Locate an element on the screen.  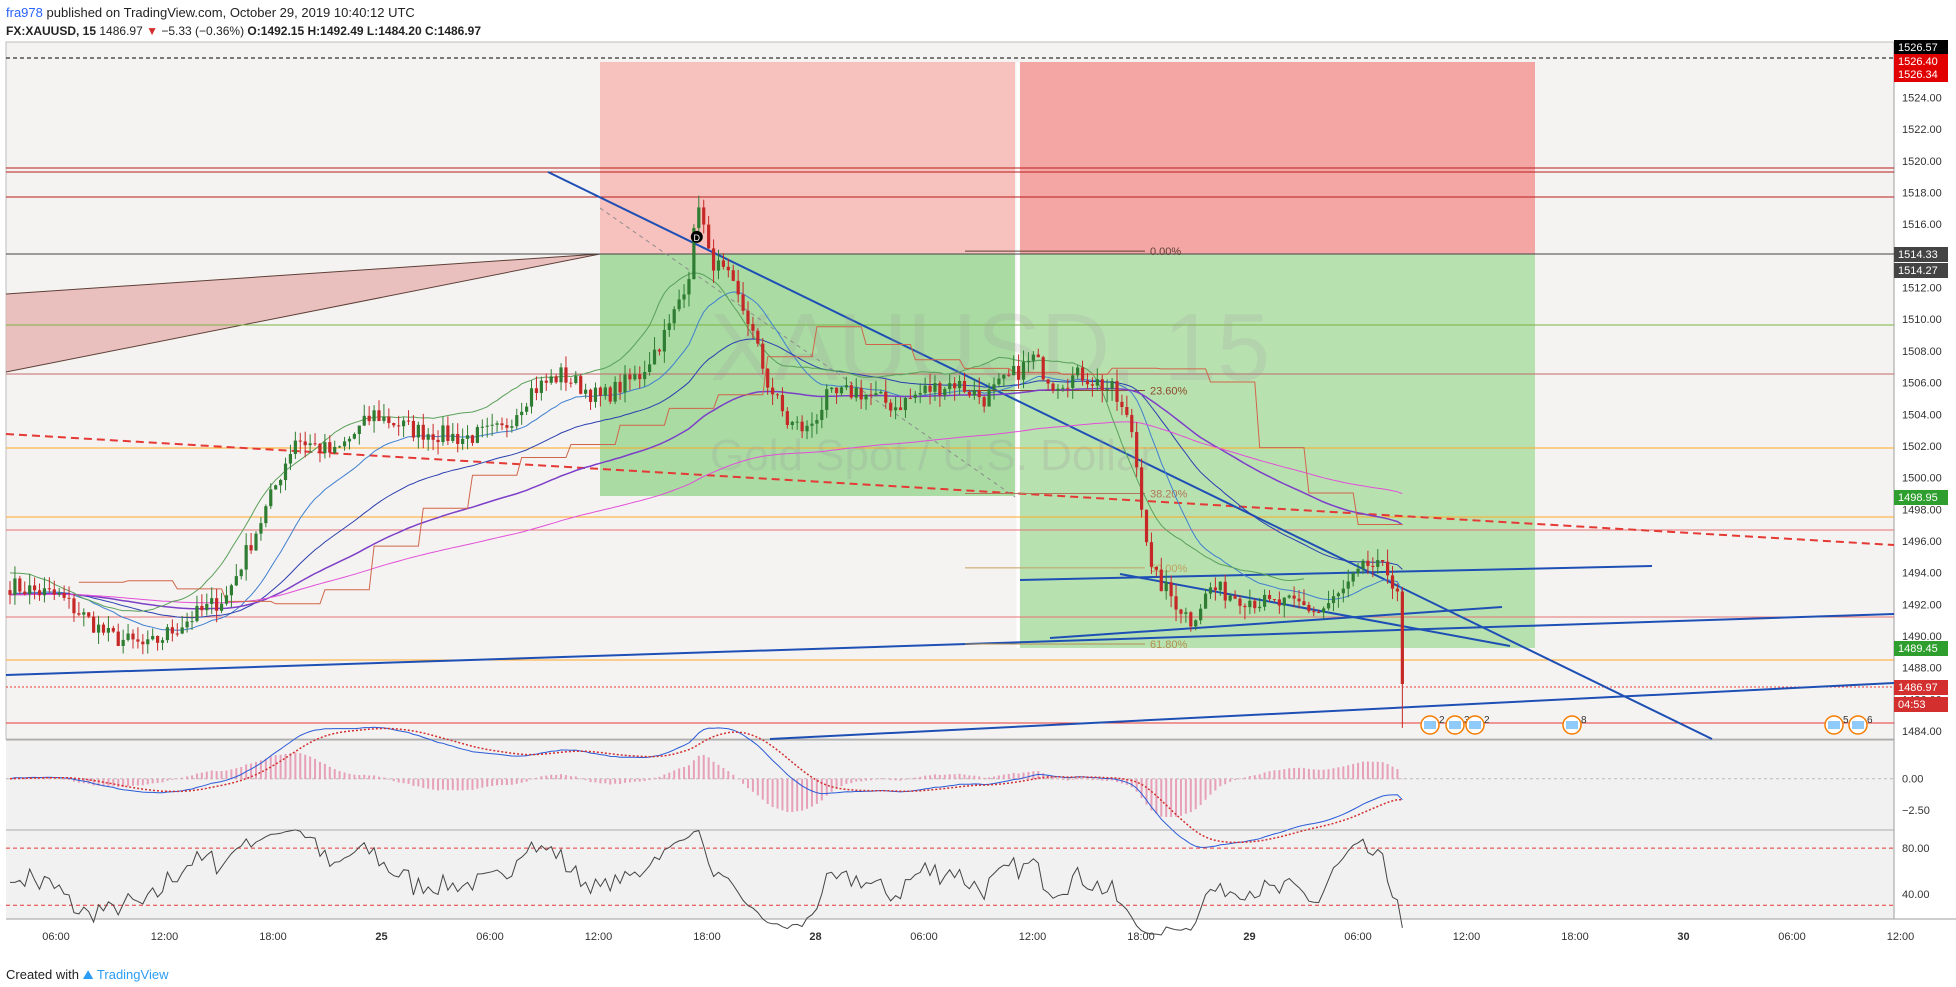
event-badge-icon: 2 is located at coordinates (1477, 725).